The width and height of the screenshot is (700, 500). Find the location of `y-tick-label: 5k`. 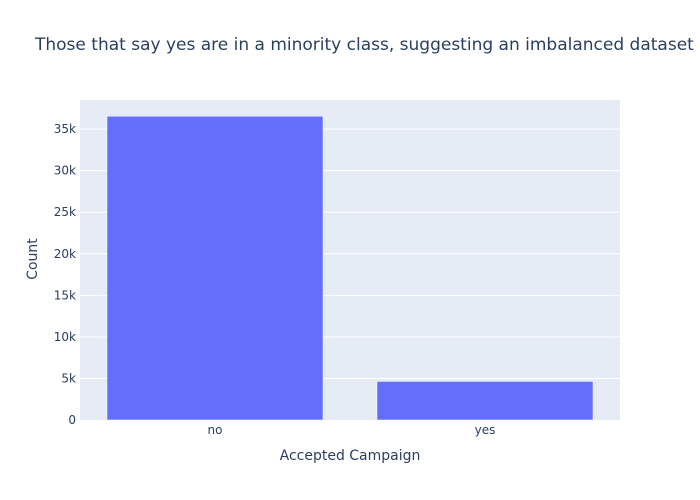

y-tick-label: 5k is located at coordinates (68, 378).